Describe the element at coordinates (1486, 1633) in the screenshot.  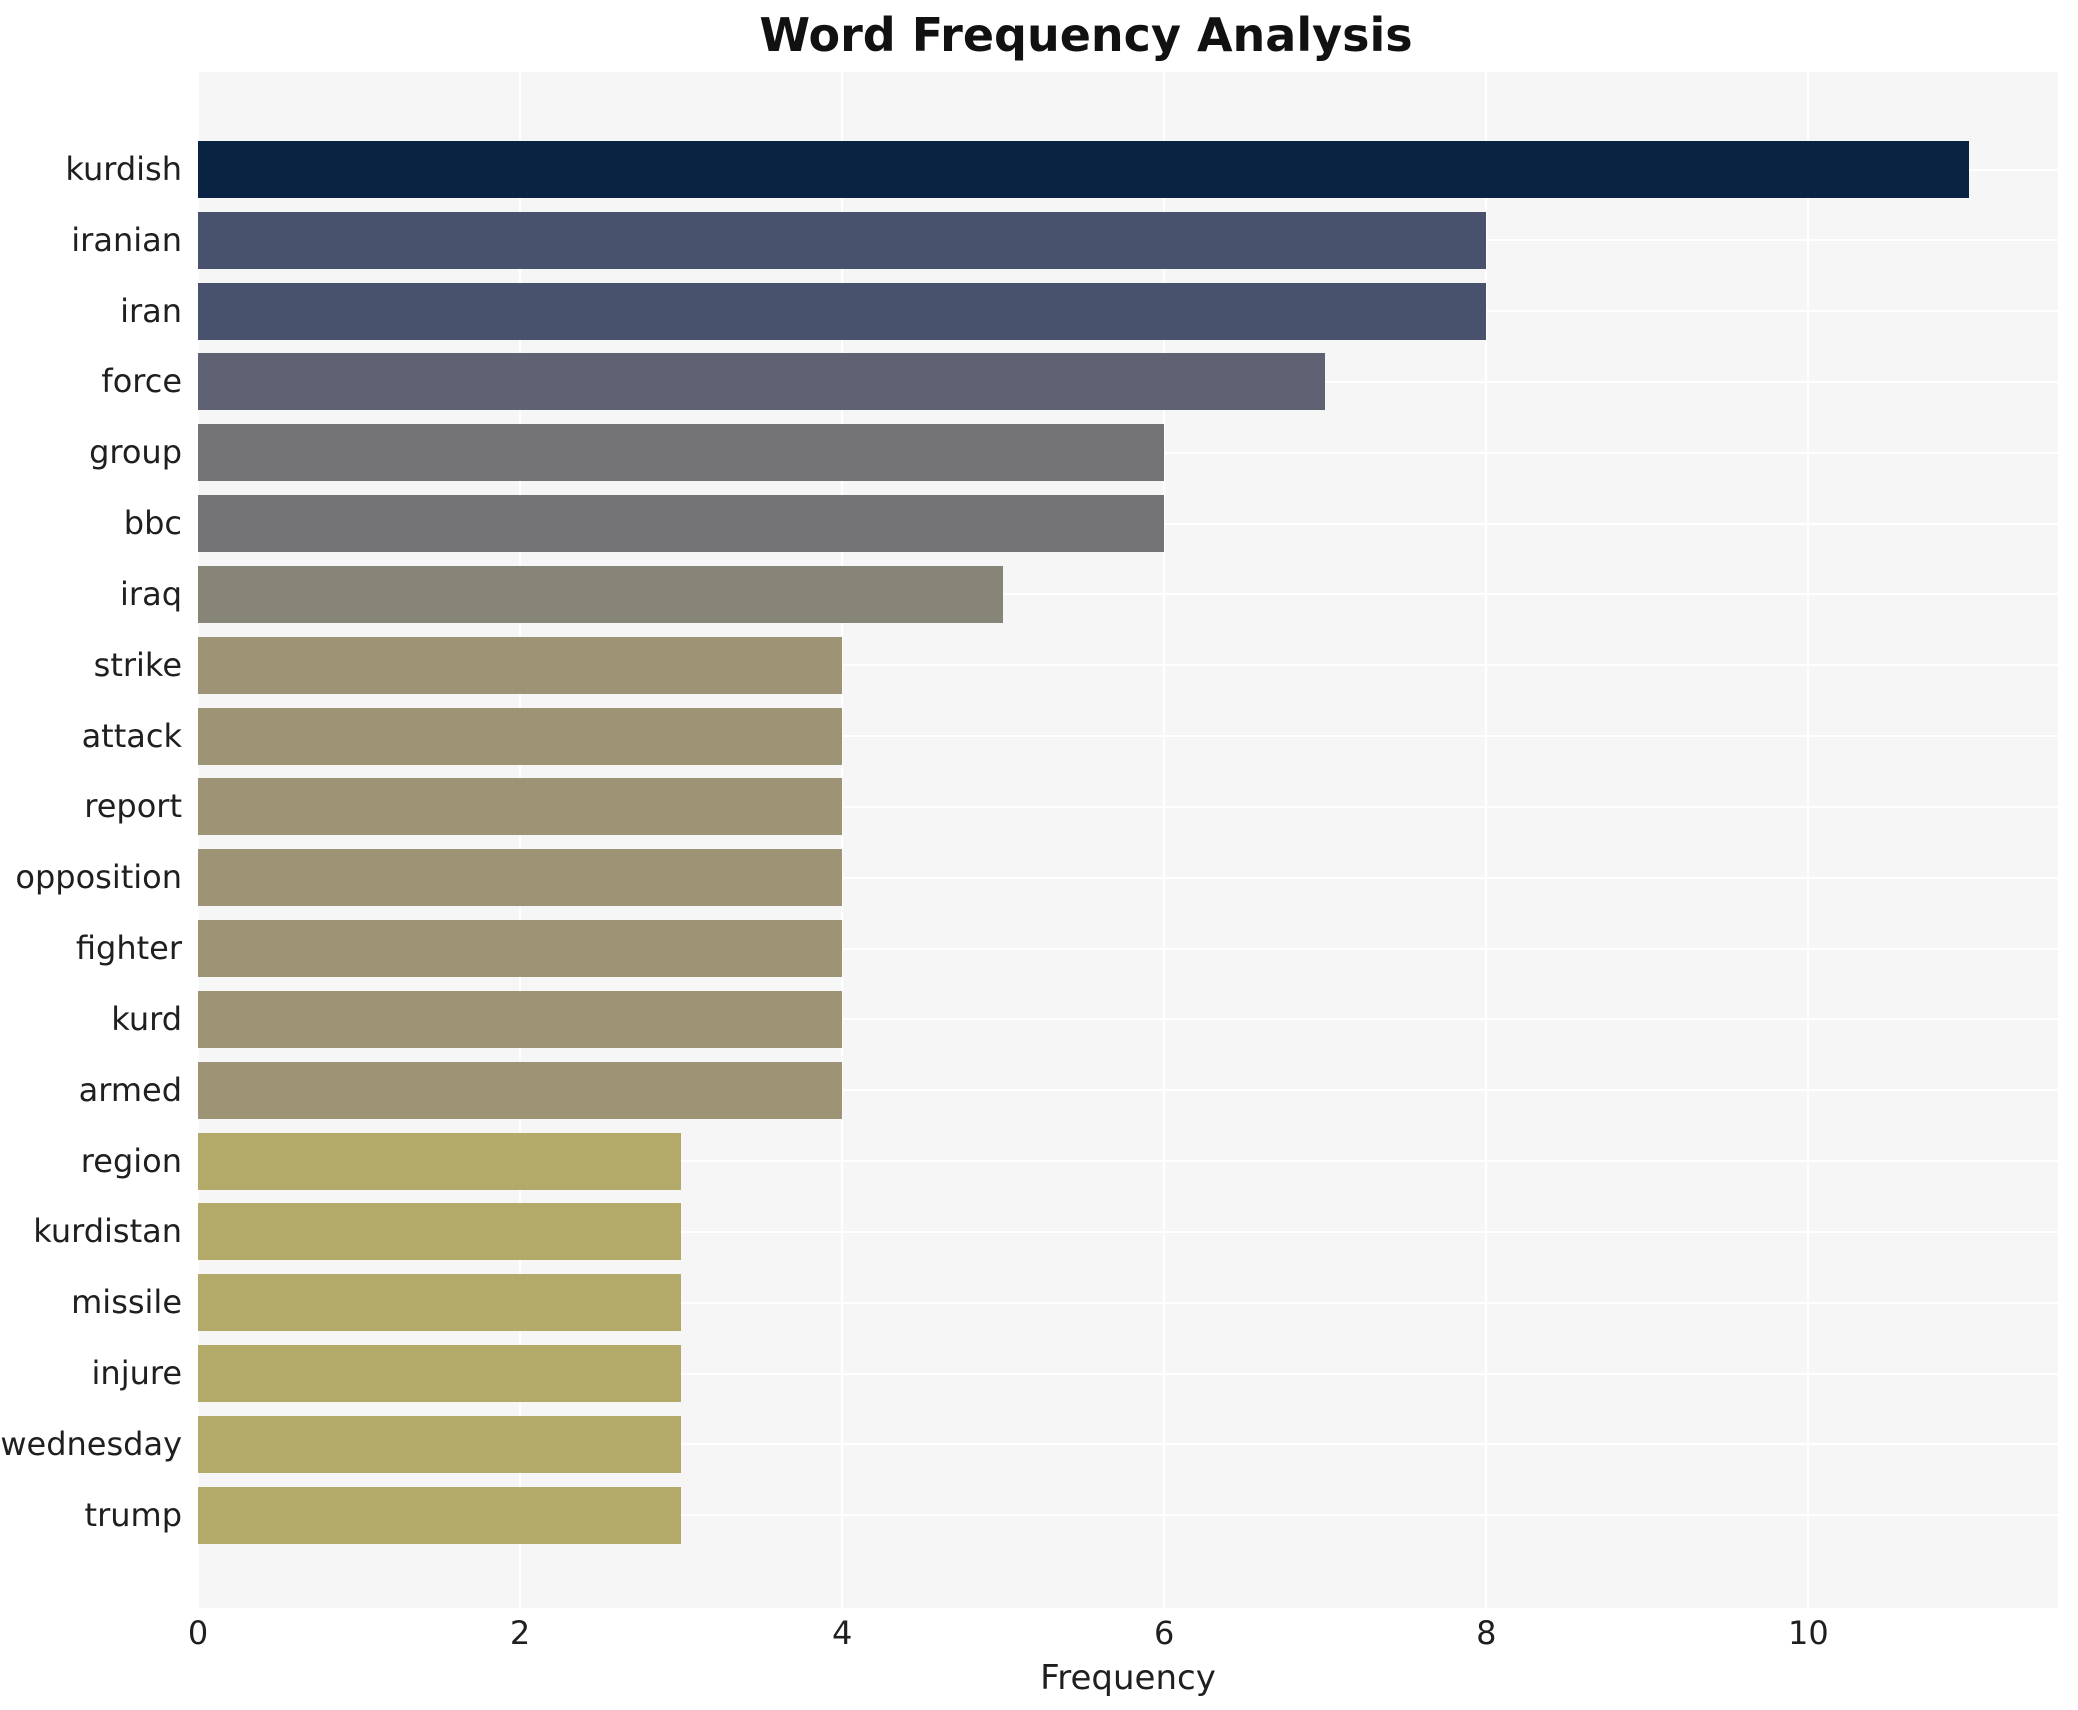
I see `x-tick-label: 8` at that location.